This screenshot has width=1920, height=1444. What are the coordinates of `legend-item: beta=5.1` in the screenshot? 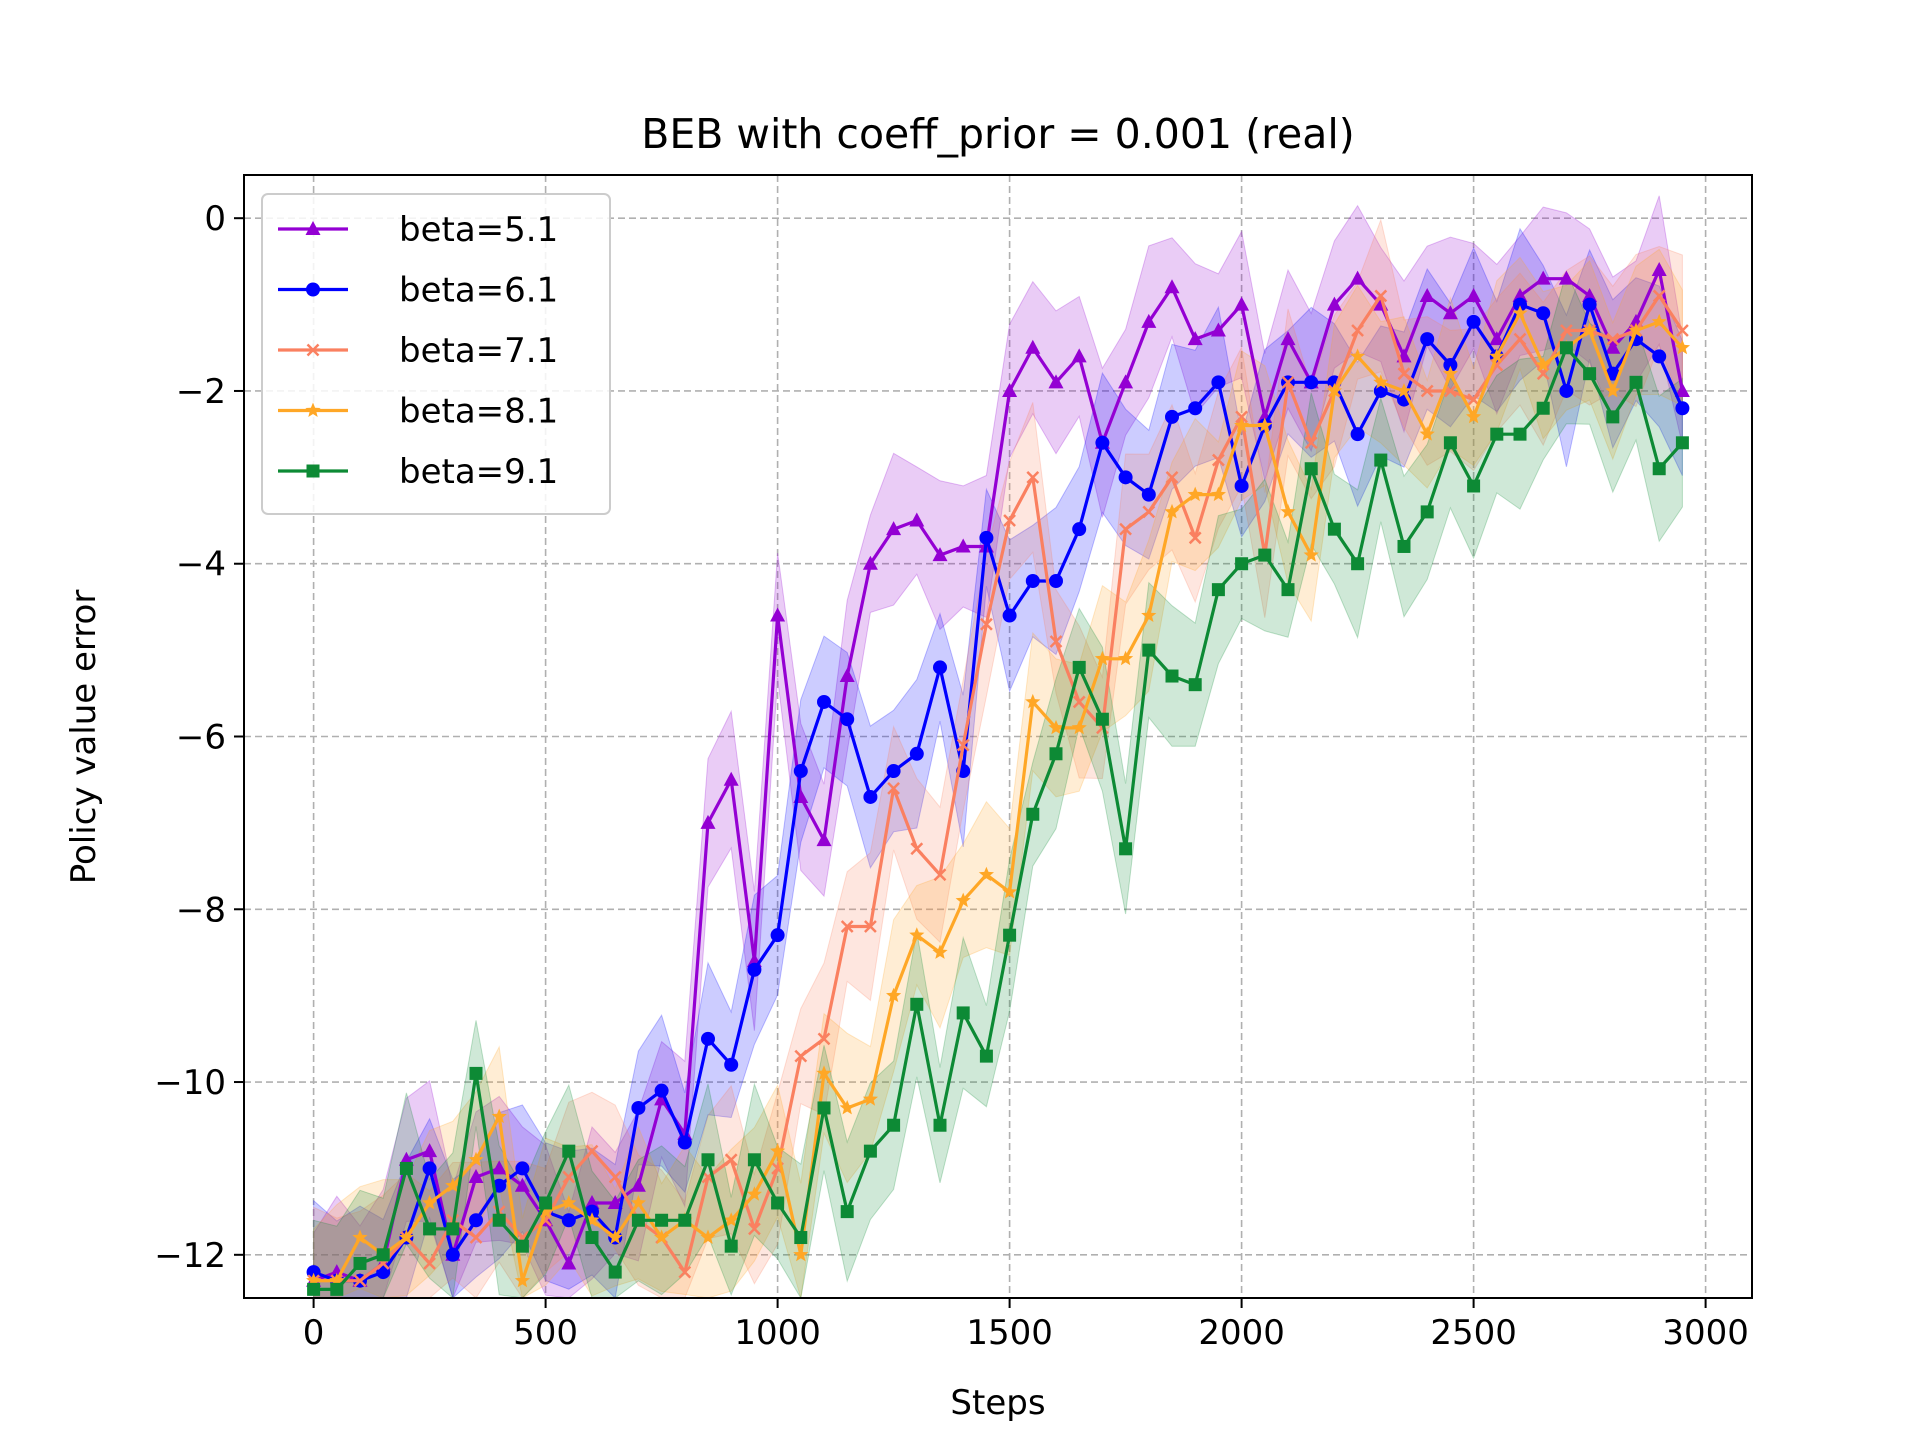 It's located at (418, 230).